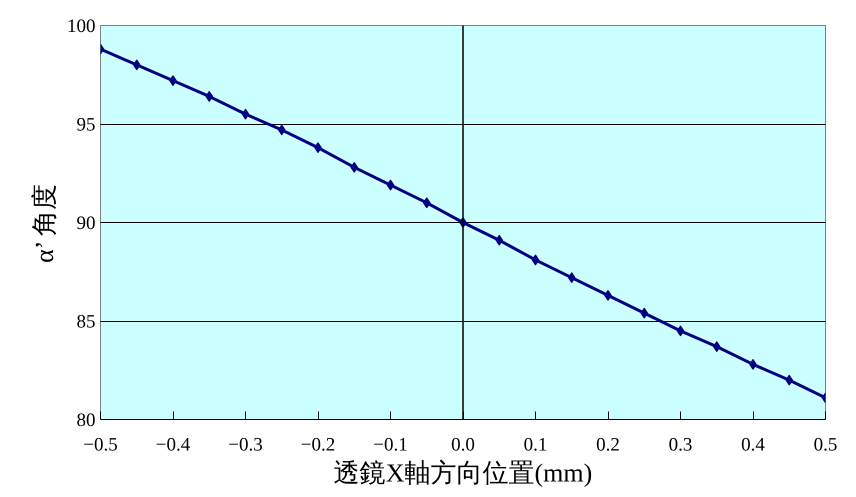  Describe the element at coordinates (86, 125) in the screenshot. I see `y-tick-label: 95` at that location.